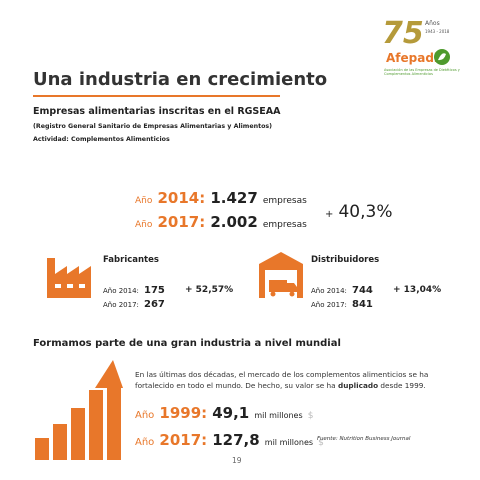 This screenshot has height=480, width=480. Describe the element at coordinates (365, 212) in the screenshot. I see `growth-value: 40,3%` at that location.